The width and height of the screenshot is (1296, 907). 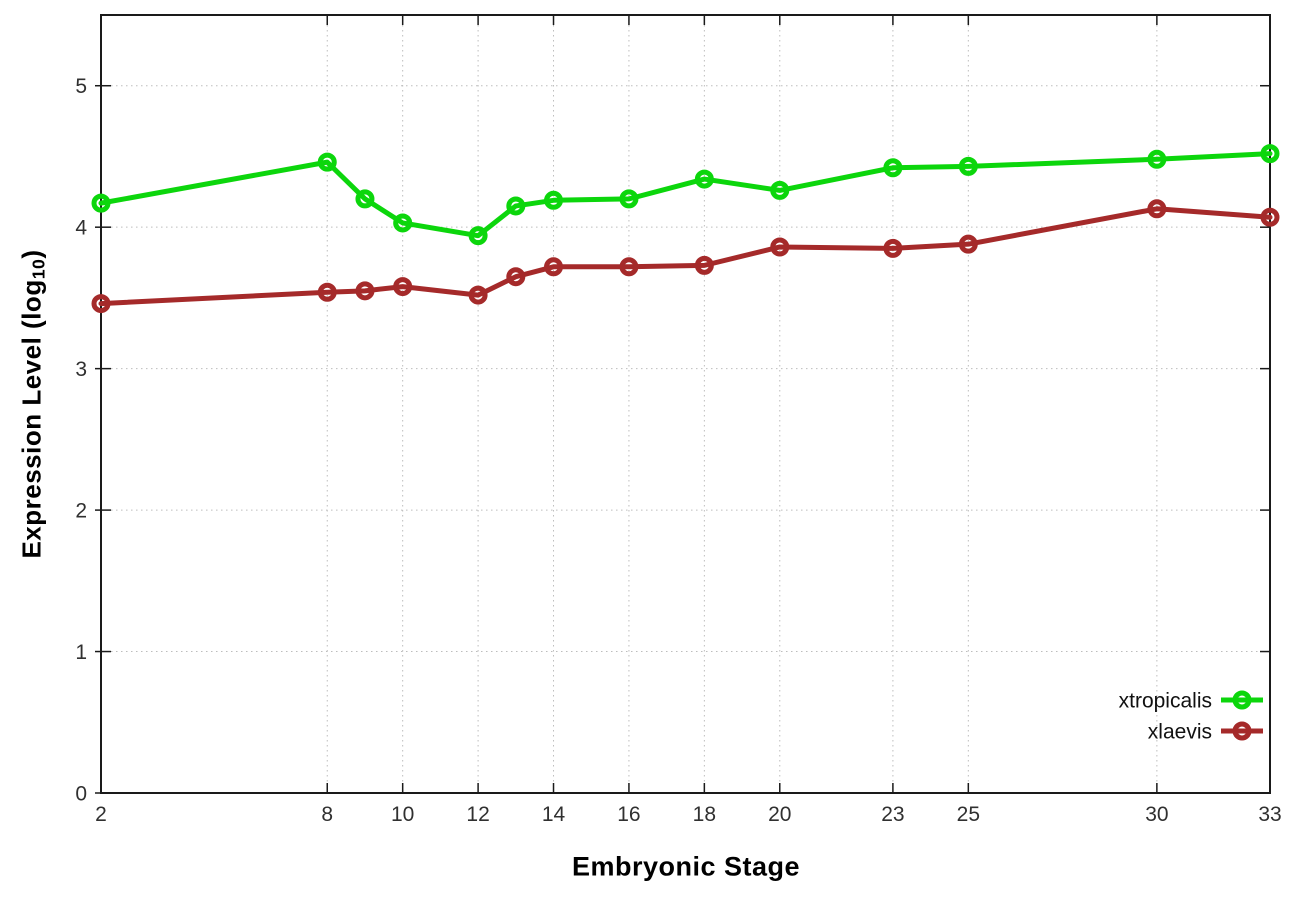 What do you see at coordinates (1191, 716) in the screenshot?
I see `legend: xtropicalis xlaevis` at bounding box center [1191, 716].